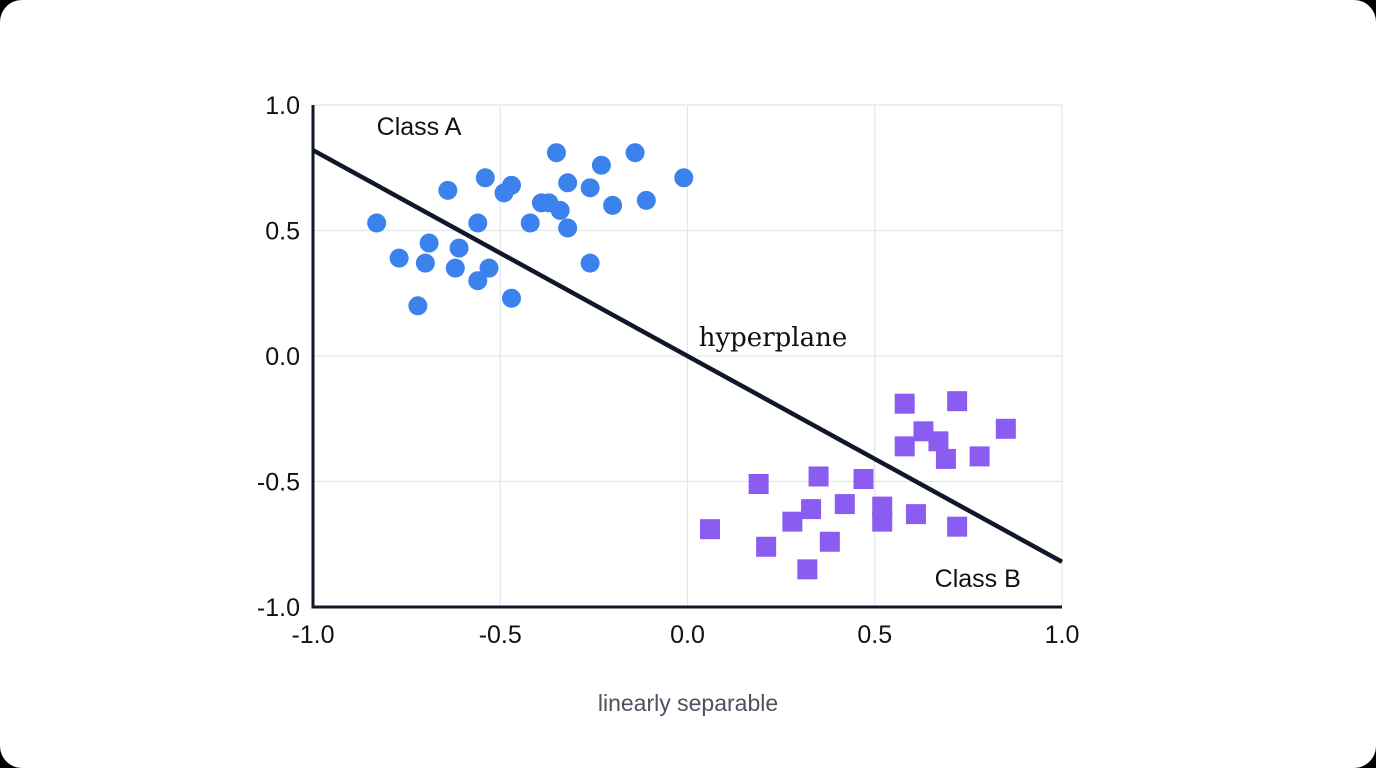 This screenshot has width=1376, height=768. Describe the element at coordinates (773, 338) in the screenshot. I see `annotation-hyperplane: hyperplane` at that location.